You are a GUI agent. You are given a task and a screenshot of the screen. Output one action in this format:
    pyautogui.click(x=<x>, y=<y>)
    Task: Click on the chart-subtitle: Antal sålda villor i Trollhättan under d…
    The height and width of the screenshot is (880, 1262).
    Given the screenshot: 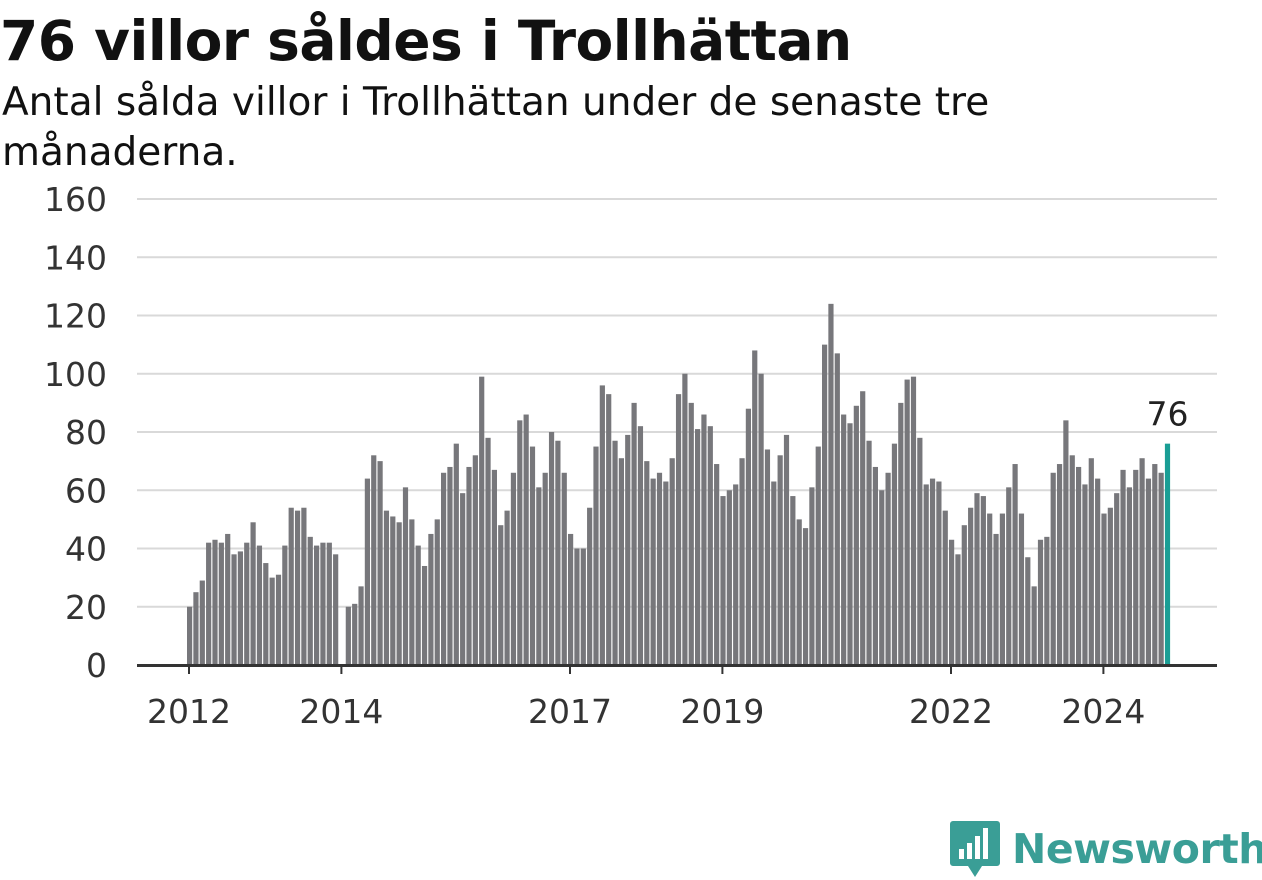 What is the action you would take?
    pyautogui.click(x=496, y=127)
    